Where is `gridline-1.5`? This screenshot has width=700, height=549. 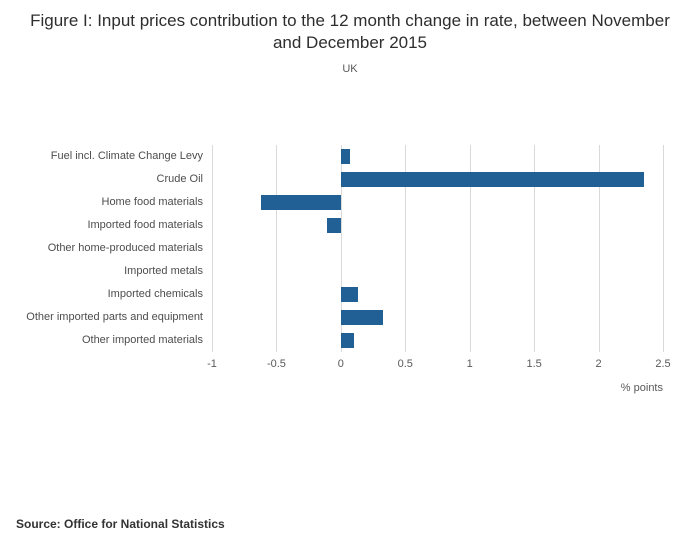
gridline-1.5 is located at coordinates (535, 249).